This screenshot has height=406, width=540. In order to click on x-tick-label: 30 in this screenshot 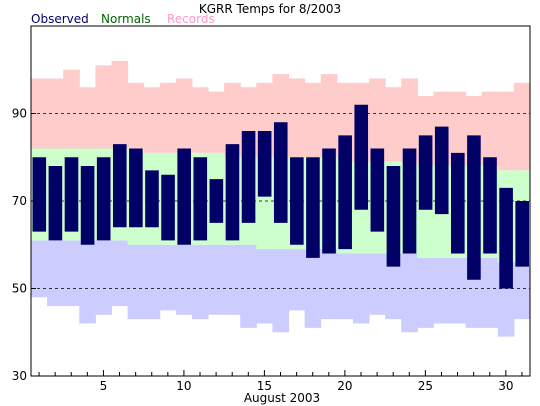, I will do `click(505, 386)`.